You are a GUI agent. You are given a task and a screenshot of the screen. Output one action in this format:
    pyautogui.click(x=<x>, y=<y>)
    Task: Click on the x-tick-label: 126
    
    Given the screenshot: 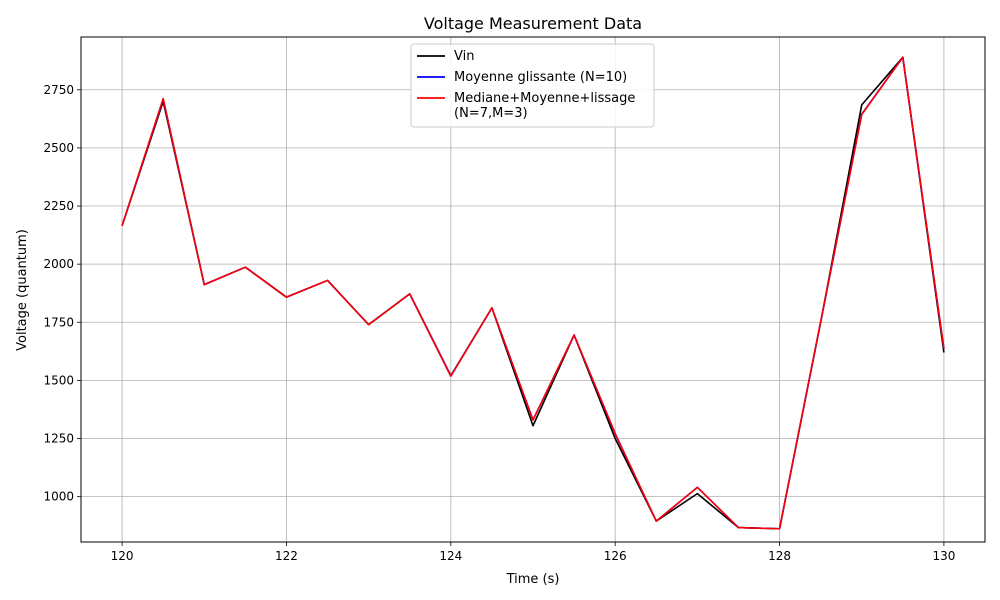 What is the action you would take?
    pyautogui.click(x=615, y=556)
    